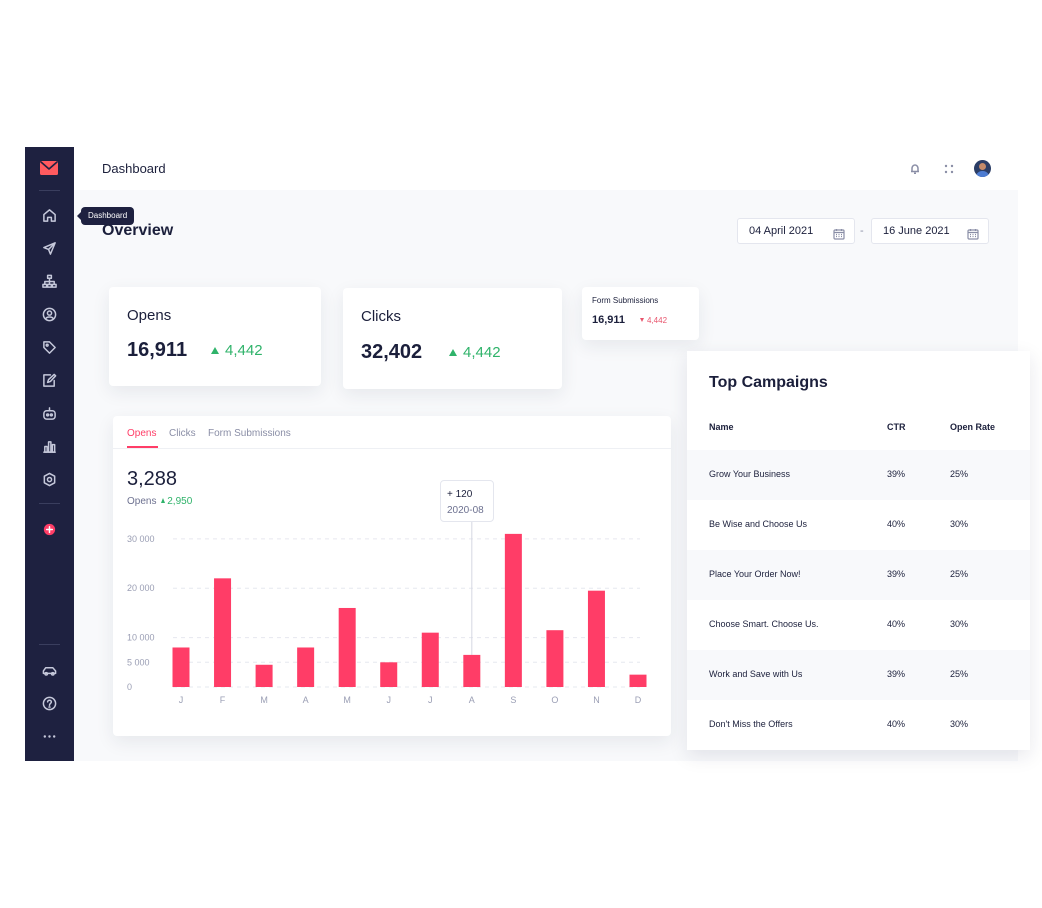  Describe the element at coordinates (781, 231) in the screenshot. I see `date-from-value: 04 April 2021` at that location.